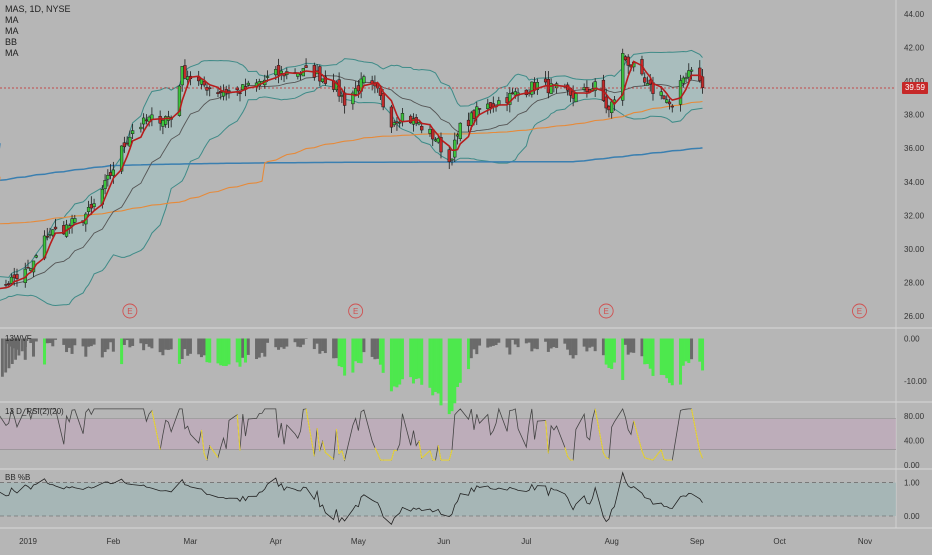  I want to click on legend-ma-1: MA, so click(12, 20).